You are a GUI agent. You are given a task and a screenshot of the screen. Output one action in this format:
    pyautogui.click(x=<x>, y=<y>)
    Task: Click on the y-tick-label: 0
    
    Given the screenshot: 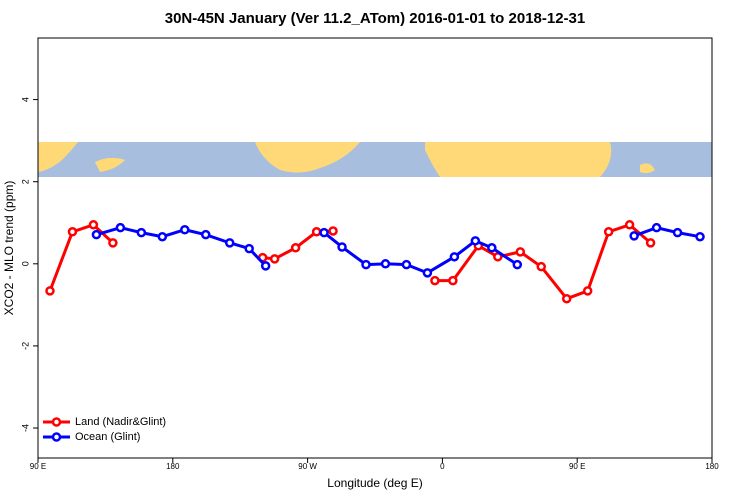 What is the action you would take?
    pyautogui.click(x=25, y=263)
    